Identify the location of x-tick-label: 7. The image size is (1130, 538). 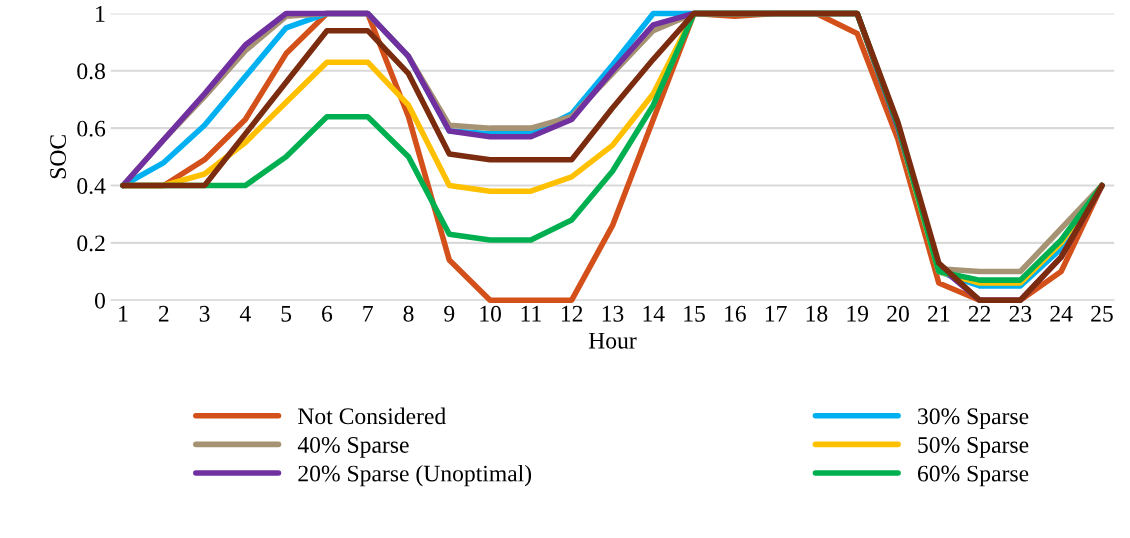
(368, 313).